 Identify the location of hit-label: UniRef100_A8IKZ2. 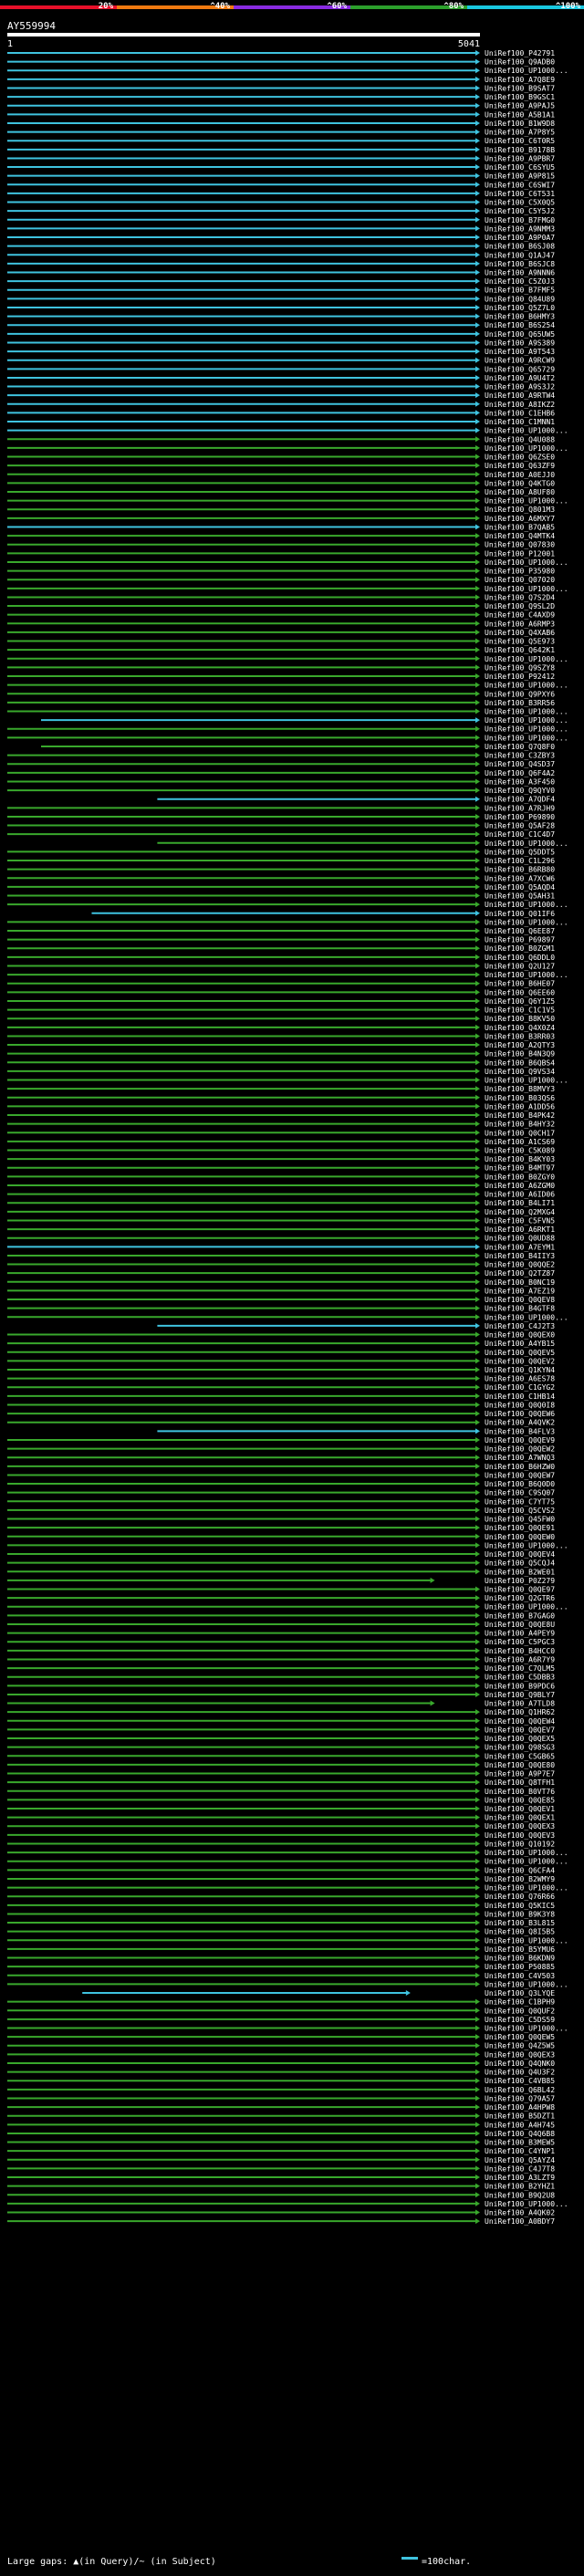
(520, 405).